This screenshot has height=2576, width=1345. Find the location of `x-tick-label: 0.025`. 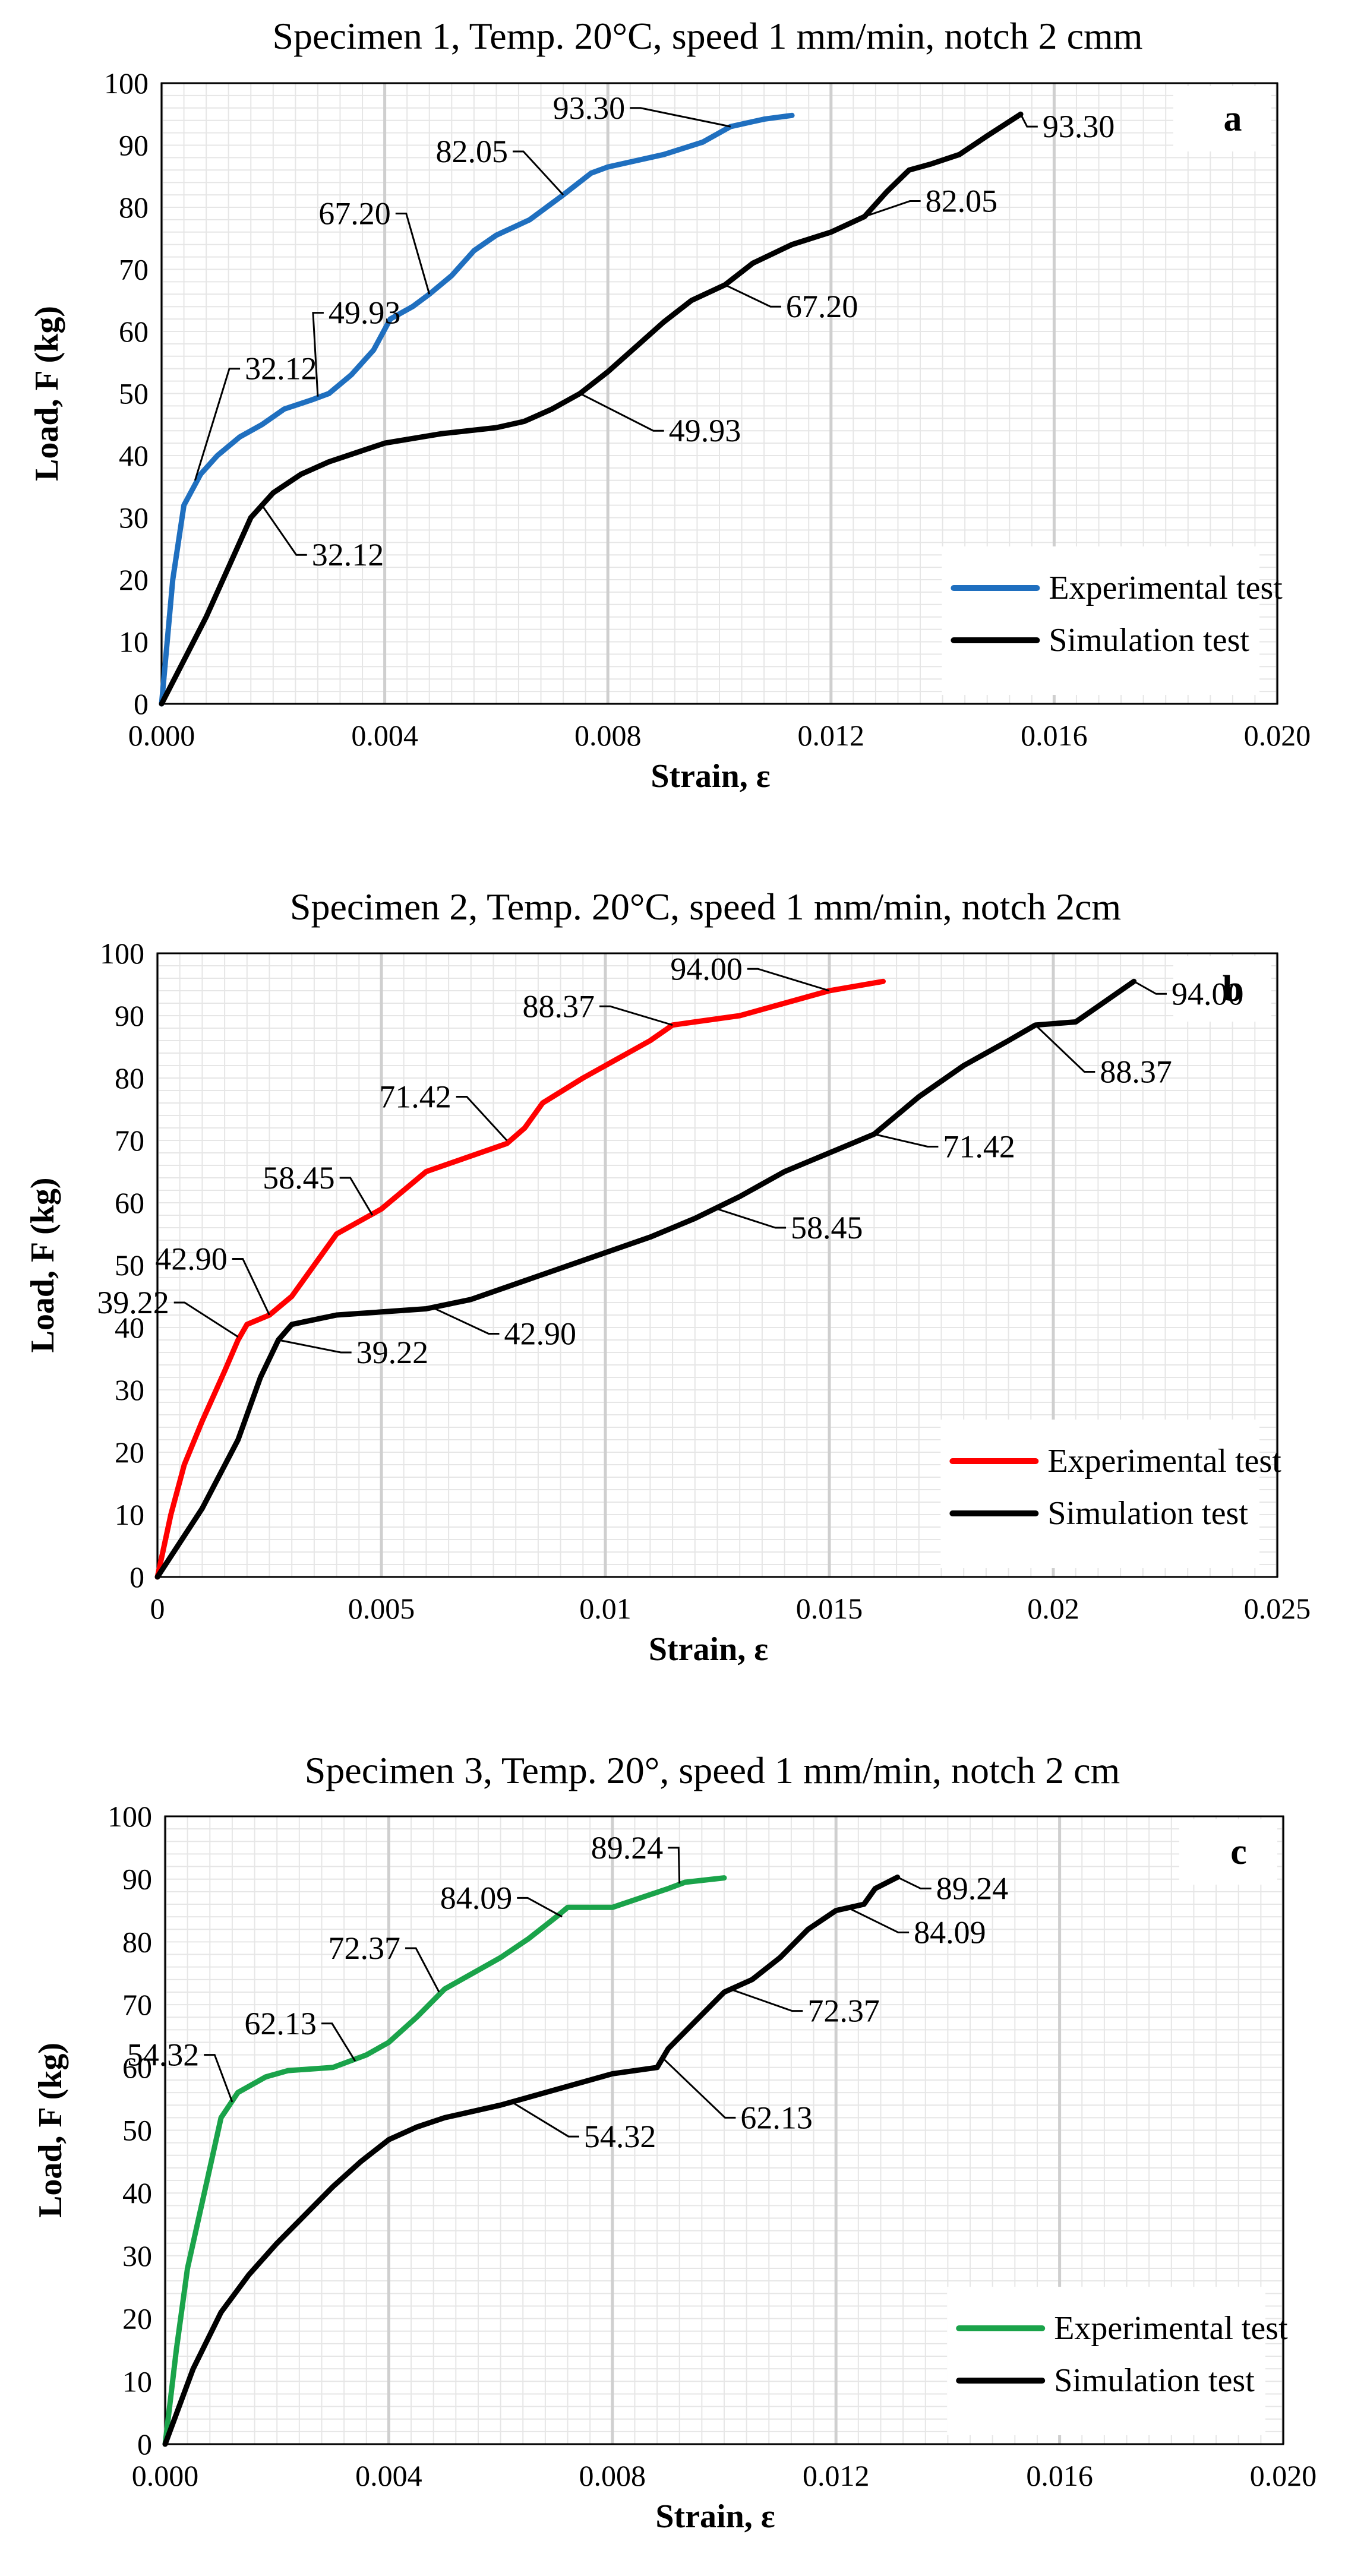

x-tick-label: 0.025 is located at coordinates (1277, 1608).